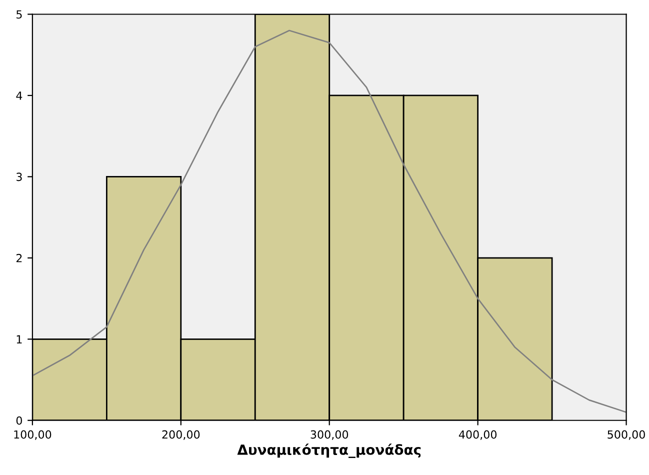 The height and width of the screenshot is (475, 649). I want to click on y-tick-label: 4, so click(19, 96).